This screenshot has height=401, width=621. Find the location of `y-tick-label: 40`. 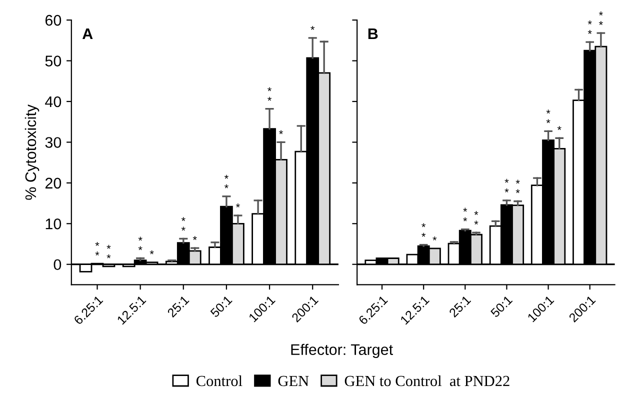

y-tick-label: 40 is located at coordinates (53, 102).